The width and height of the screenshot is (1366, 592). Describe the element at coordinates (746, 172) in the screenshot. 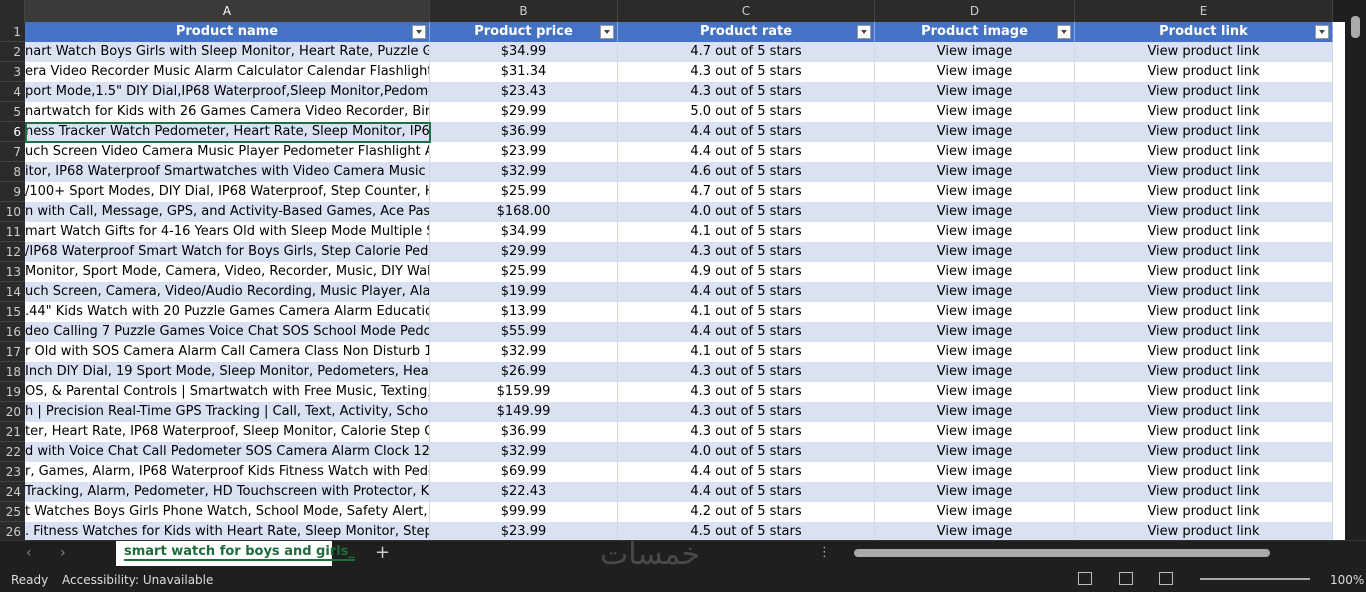

I see `cell: 4.6 out of 5 stars` at that location.